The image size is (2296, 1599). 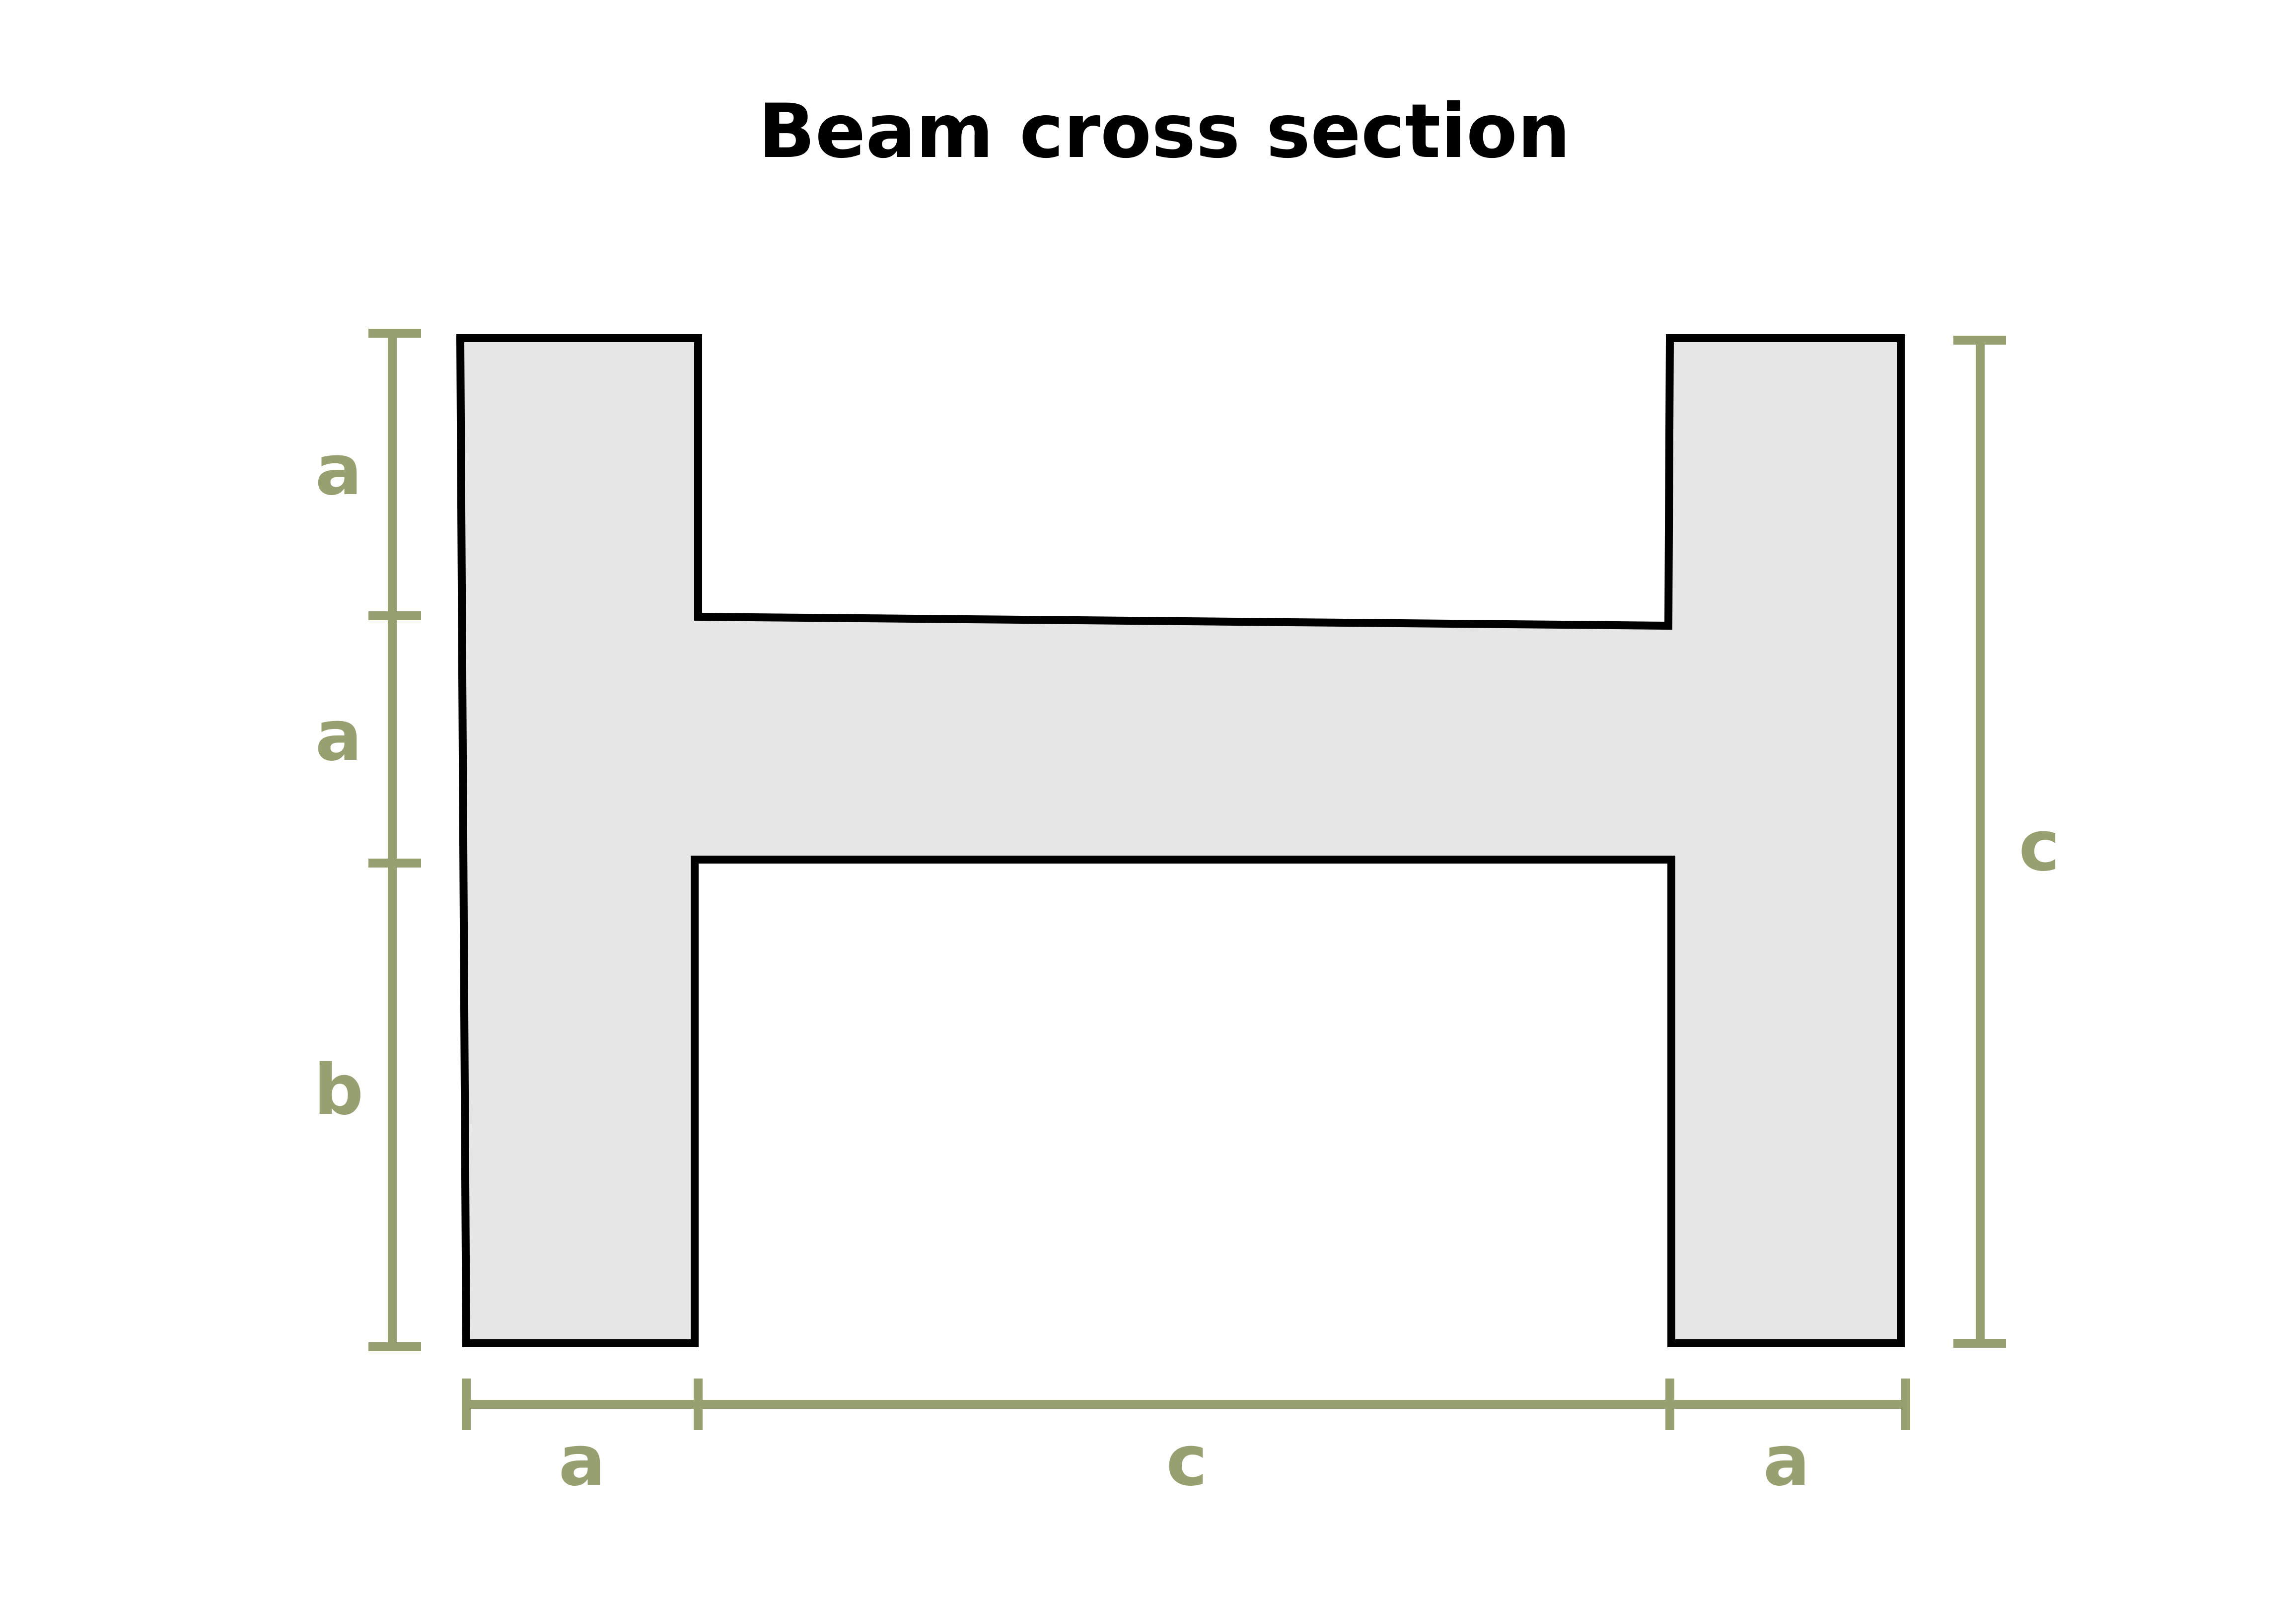 I want to click on label-left-middle-a: a, so click(x=338, y=736).